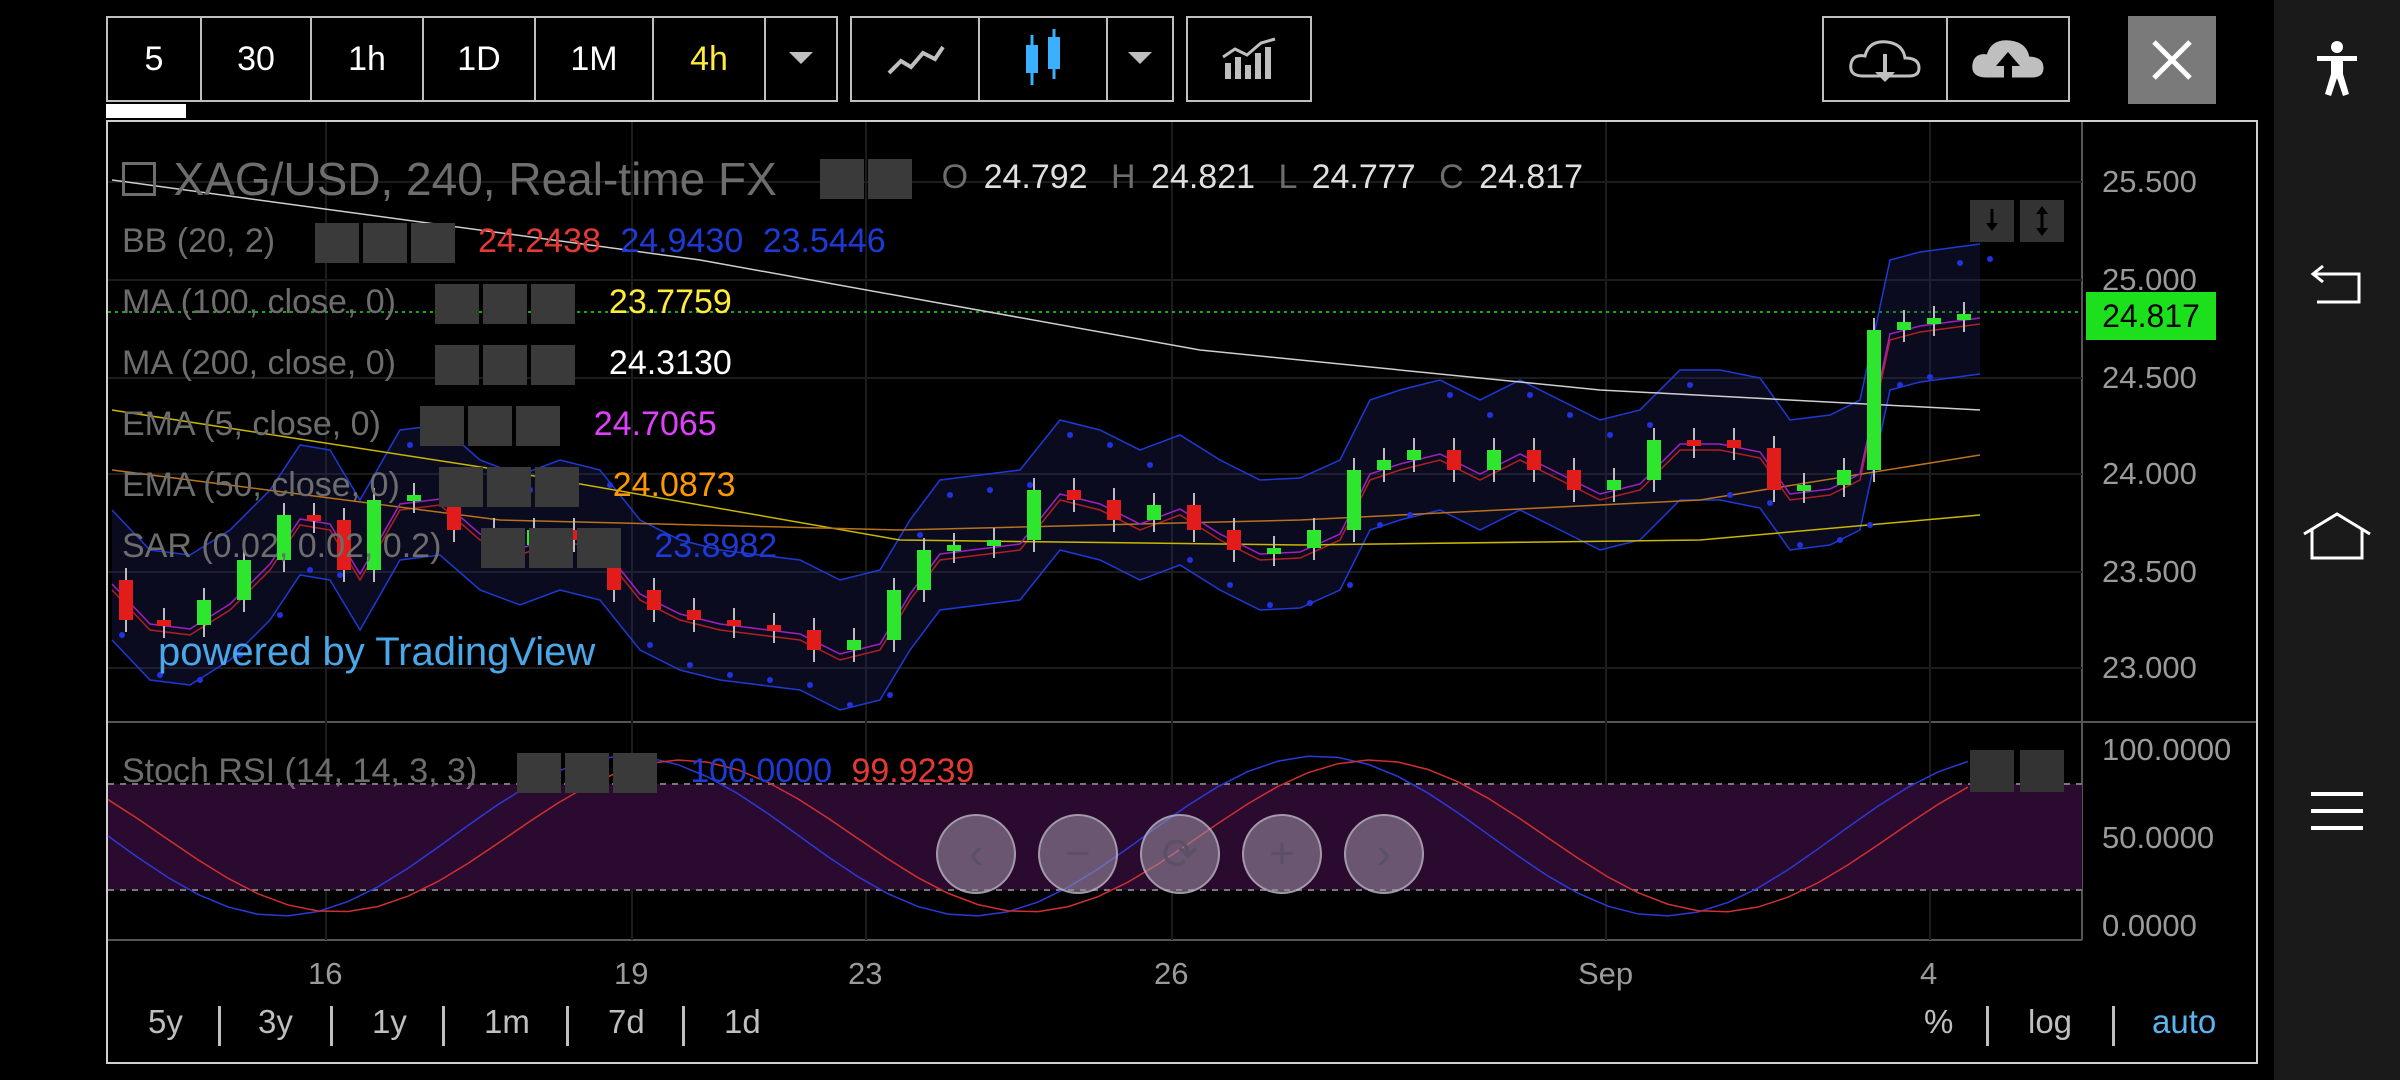 The width and height of the screenshot is (2400, 1080). What do you see at coordinates (1044, 59) in the screenshot?
I see `candle-chart-button` at bounding box center [1044, 59].